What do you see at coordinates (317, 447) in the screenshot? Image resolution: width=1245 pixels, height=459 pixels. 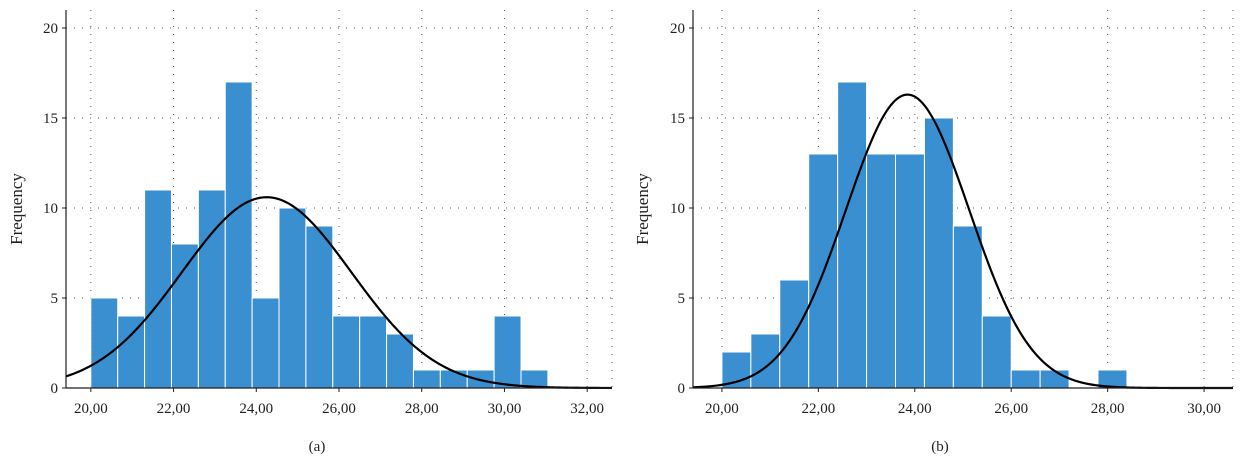 I see `panel-caption: (a)` at bounding box center [317, 447].